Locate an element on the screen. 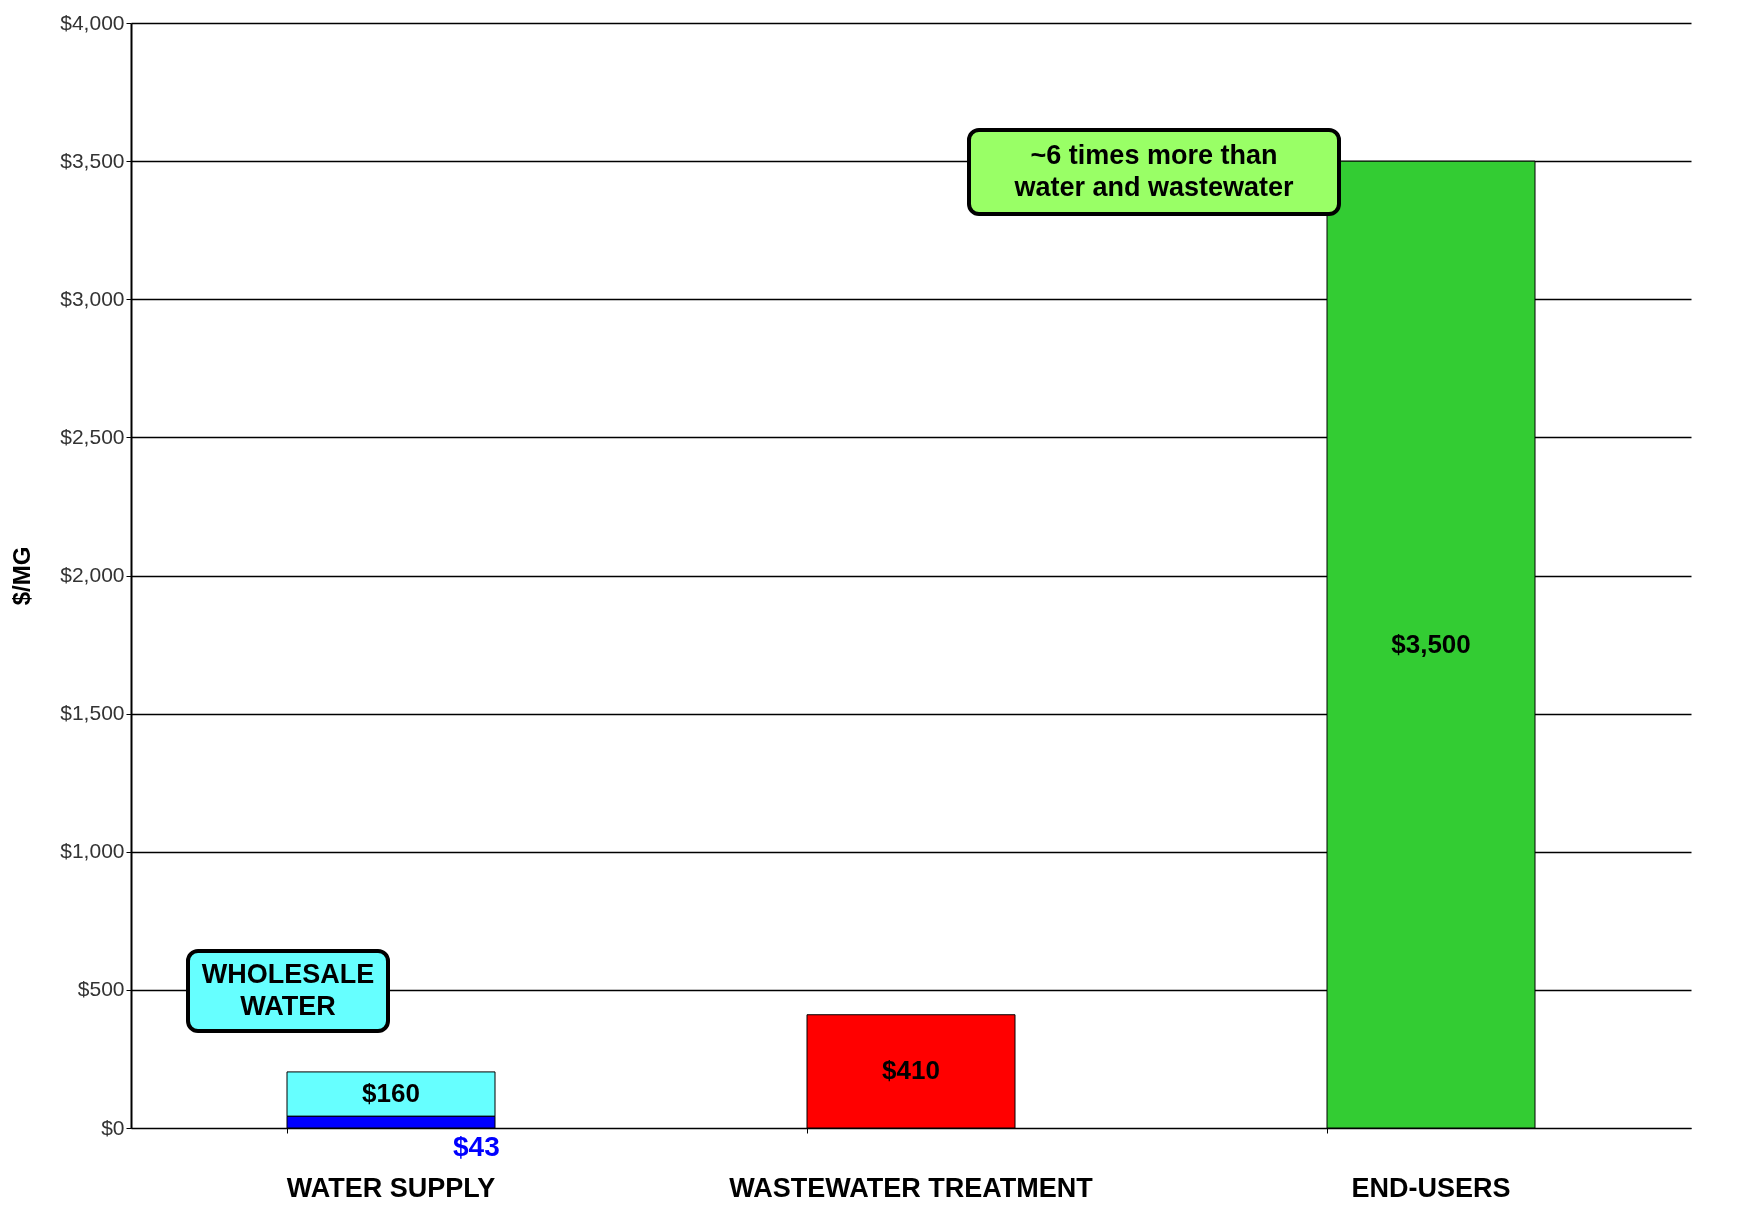  y-tick-label: $500 is located at coordinates (101, 989).